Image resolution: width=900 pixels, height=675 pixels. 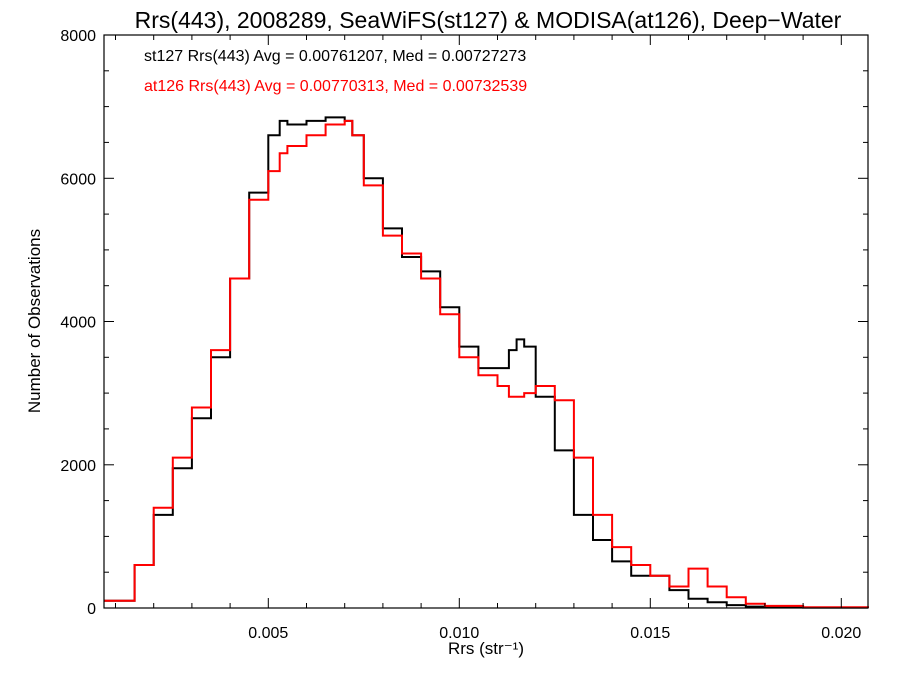 What do you see at coordinates (650, 633) in the screenshot?
I see `x-tick-label: 0.015` at bounding box center [650, 633].